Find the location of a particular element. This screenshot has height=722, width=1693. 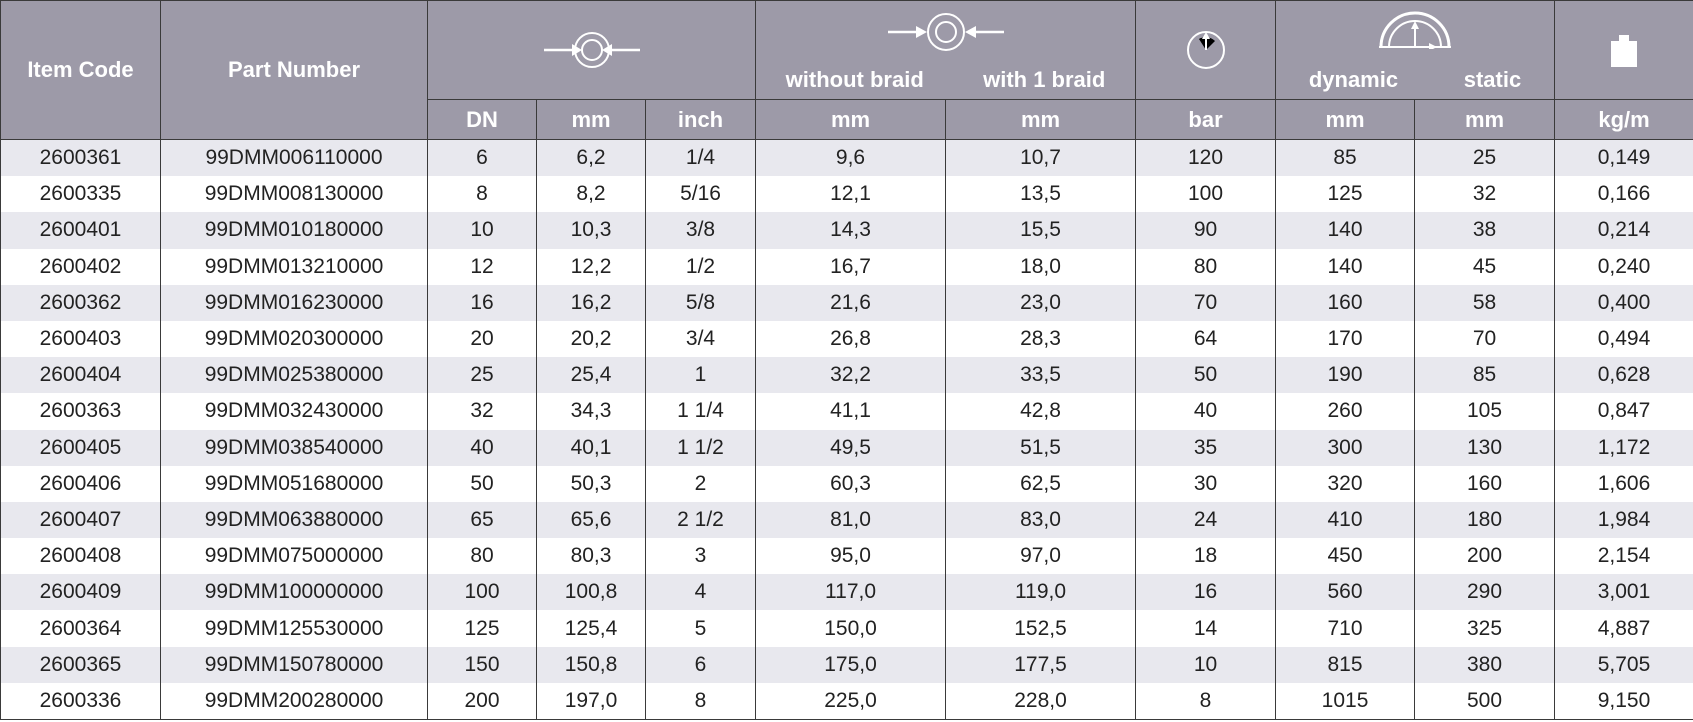

cell-inner-inch: 1 1/2 is located at coordinates (700, 447).